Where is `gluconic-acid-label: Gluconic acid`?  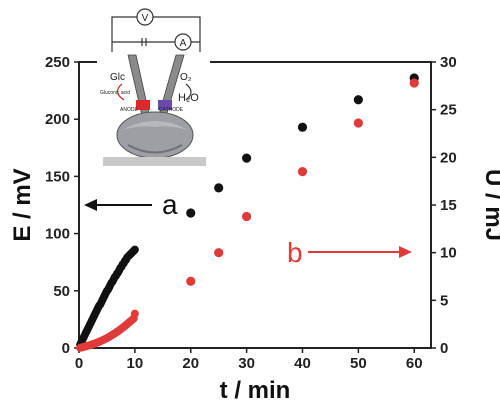 gluconic-acid-label: Gluconic acid is located at coordinates (115, 93).